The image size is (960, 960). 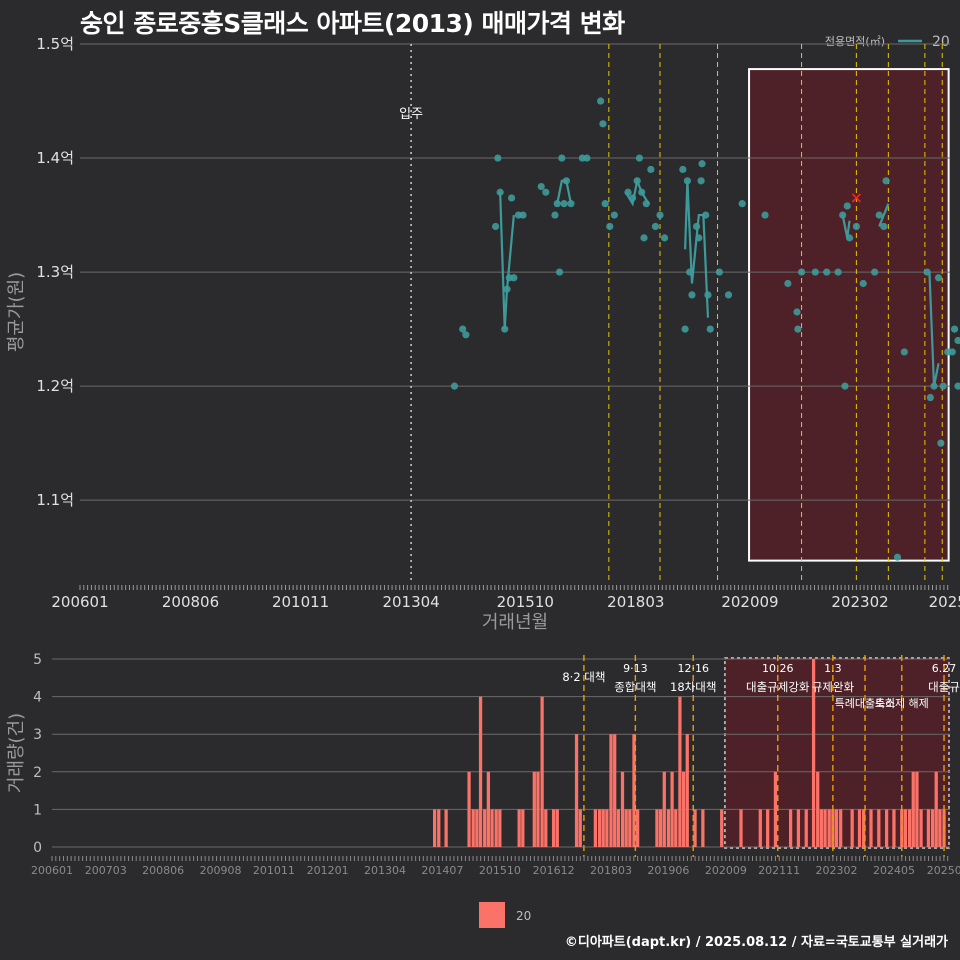 I want to click on bottom-x-tick-label: 202508, so click(x=943, y=870).